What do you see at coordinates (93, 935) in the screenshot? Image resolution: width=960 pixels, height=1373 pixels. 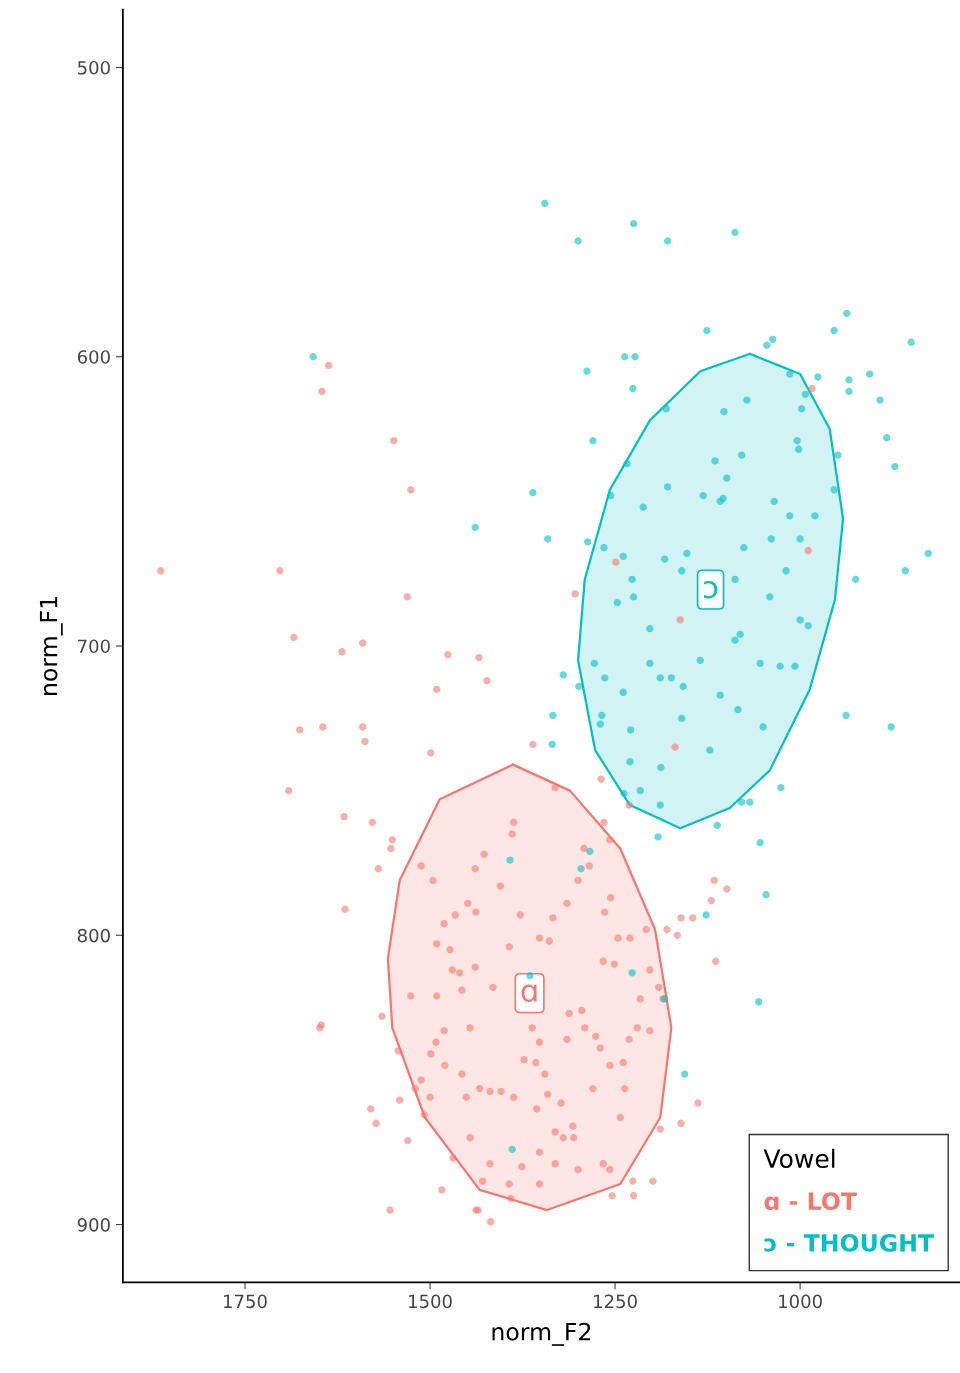 I see `y-tick-label: 800` at bounding box center [93, 935].